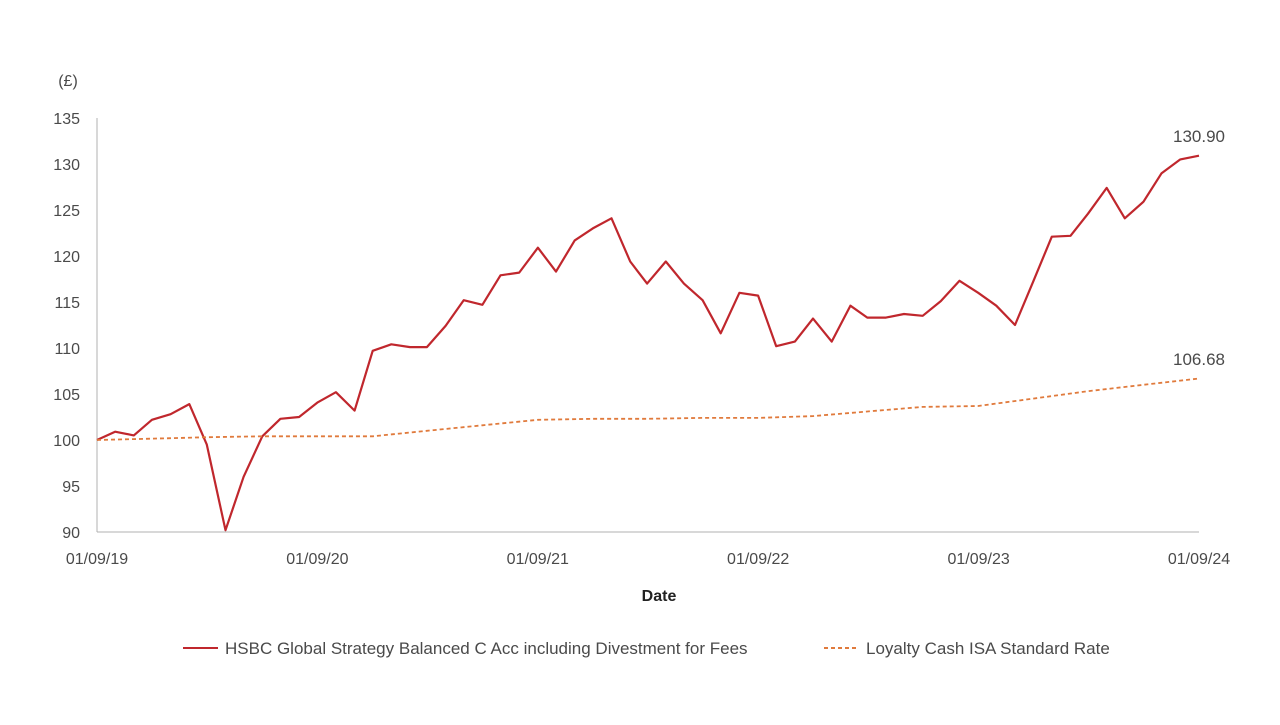 This screenshot has width=1280, height=725. What do you see at coordinates (1199, 248) in the screenshot?
I see `end-labels: 130.90 106.68` at bounding box center [1199, 248].